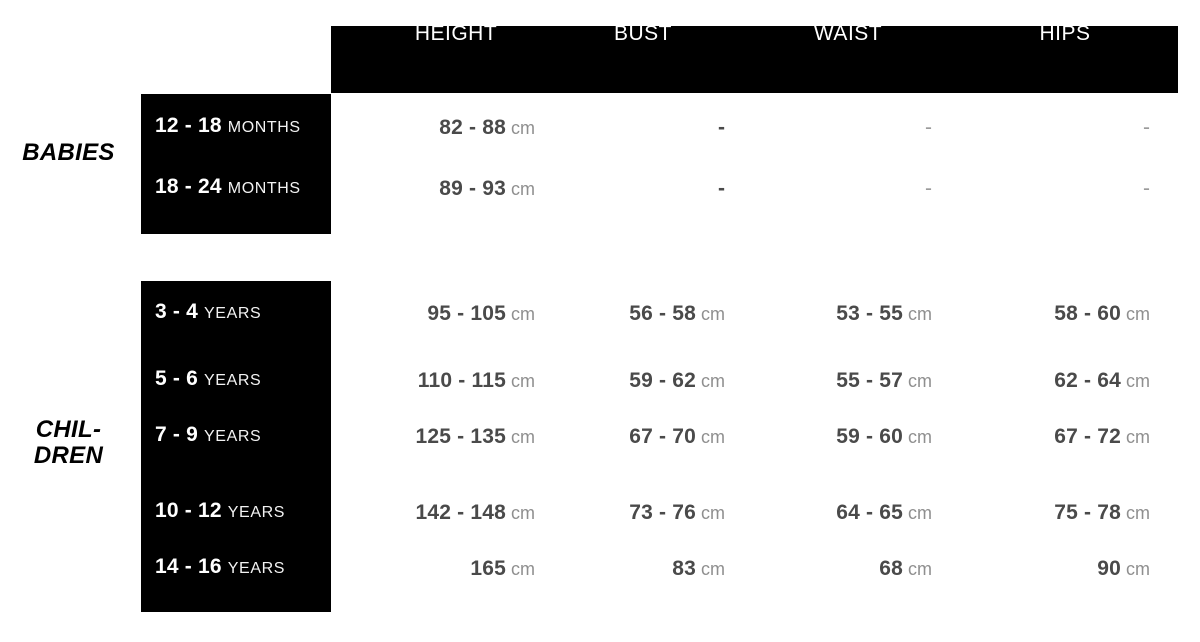 The image size is (1200, 642). What do you see at coordinates (782, 569) in the screenshot?
I see `value-cell: 68 cm` at bounding box center [782, 569].